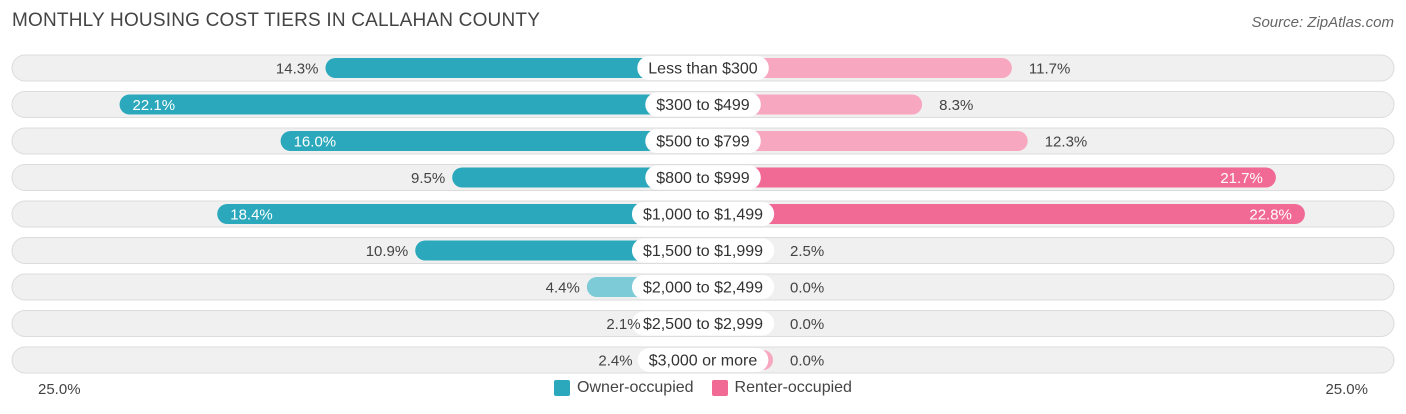 This screenshot has width=1406, height=414. Describe the element at coordinates (387, 251) in the screenshot. I see `owner-value-label: 10.9%` at that location.